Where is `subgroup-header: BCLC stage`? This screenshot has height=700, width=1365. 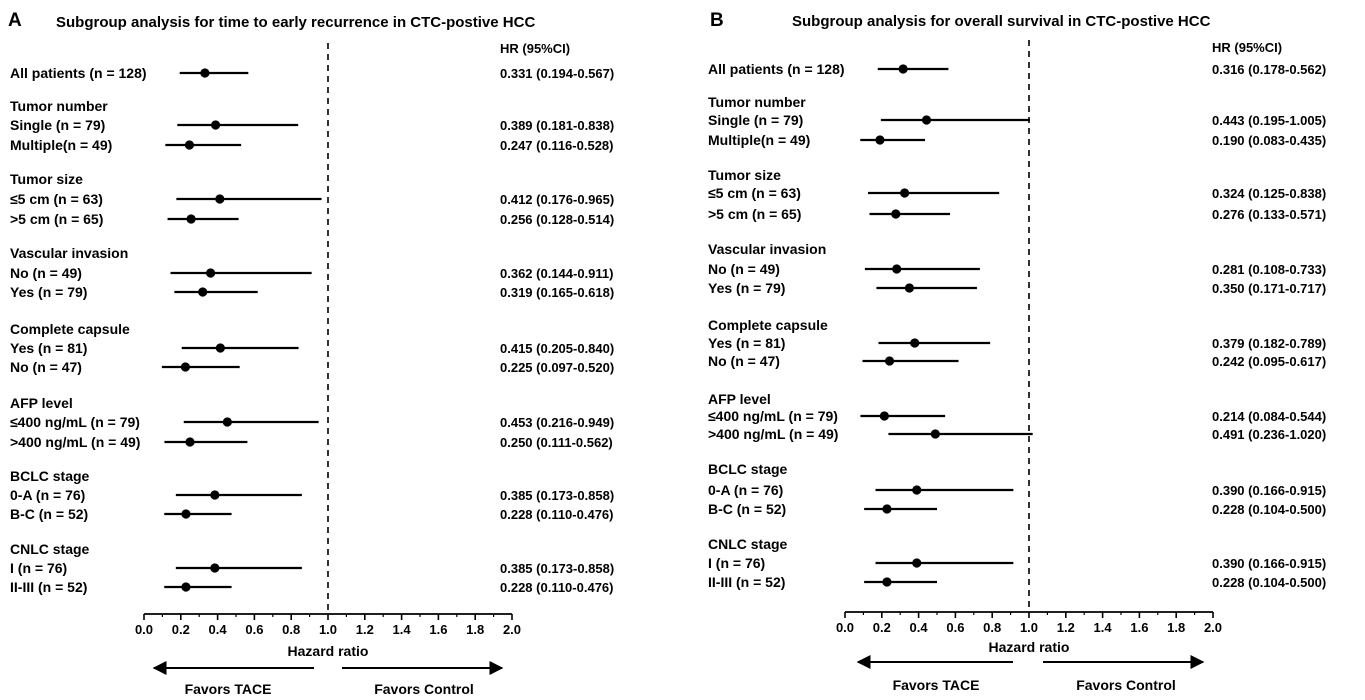
subgroup-header: BCLC stage is located at coordinates (748, 469).